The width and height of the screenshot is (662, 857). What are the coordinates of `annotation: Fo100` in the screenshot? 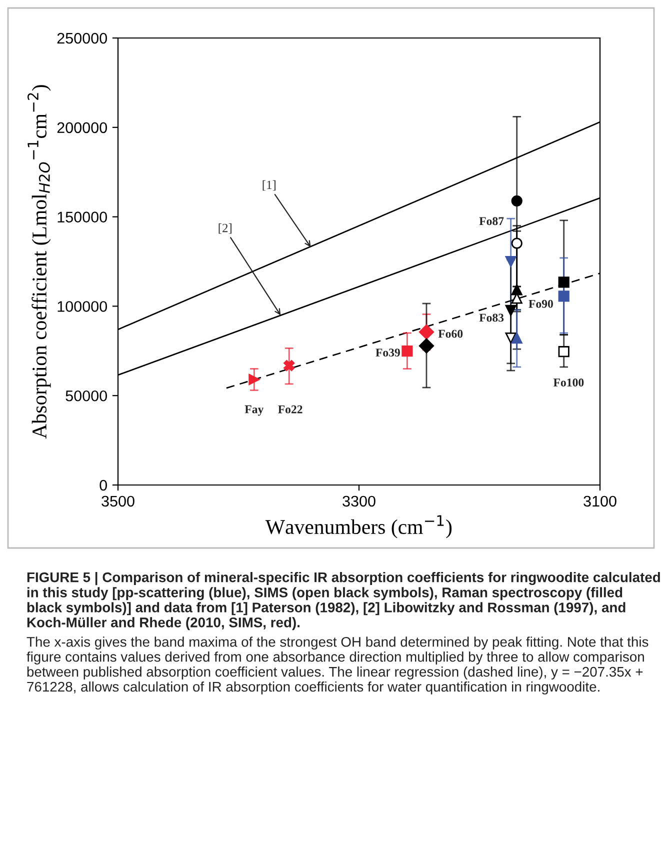 It's located at (568, 382).